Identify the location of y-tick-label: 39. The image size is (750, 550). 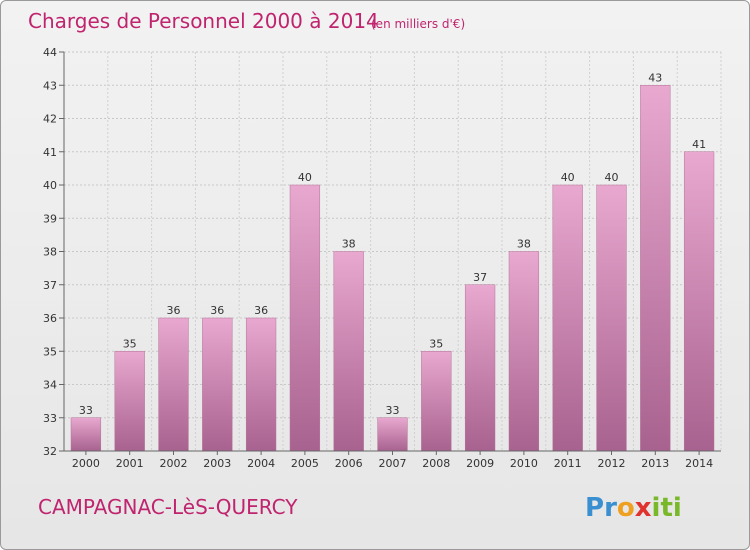
(50, 218).